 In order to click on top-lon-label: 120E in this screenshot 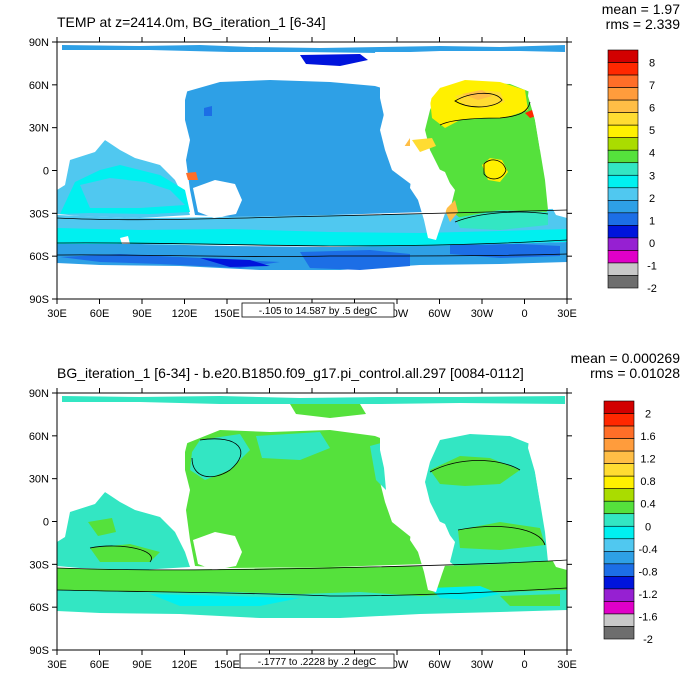, I will do `click(185, 314)`.